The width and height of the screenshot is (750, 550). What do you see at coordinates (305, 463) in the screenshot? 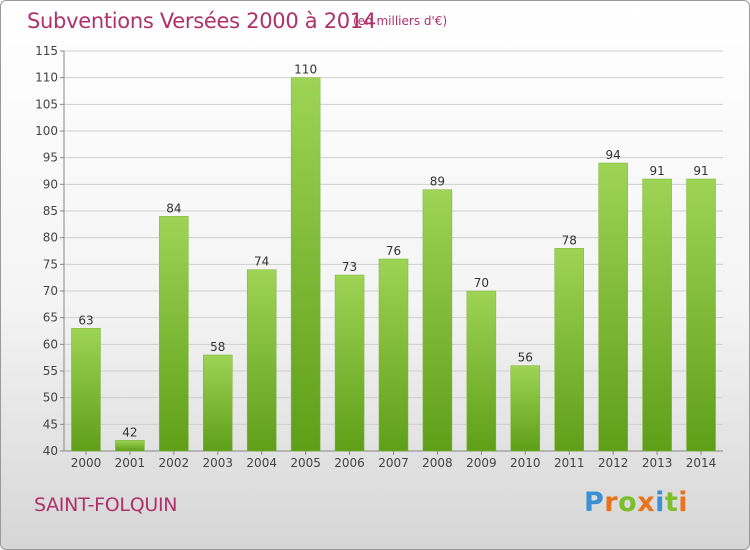
I see `x-tick-label: 2005` at bounding box center [305, 463].